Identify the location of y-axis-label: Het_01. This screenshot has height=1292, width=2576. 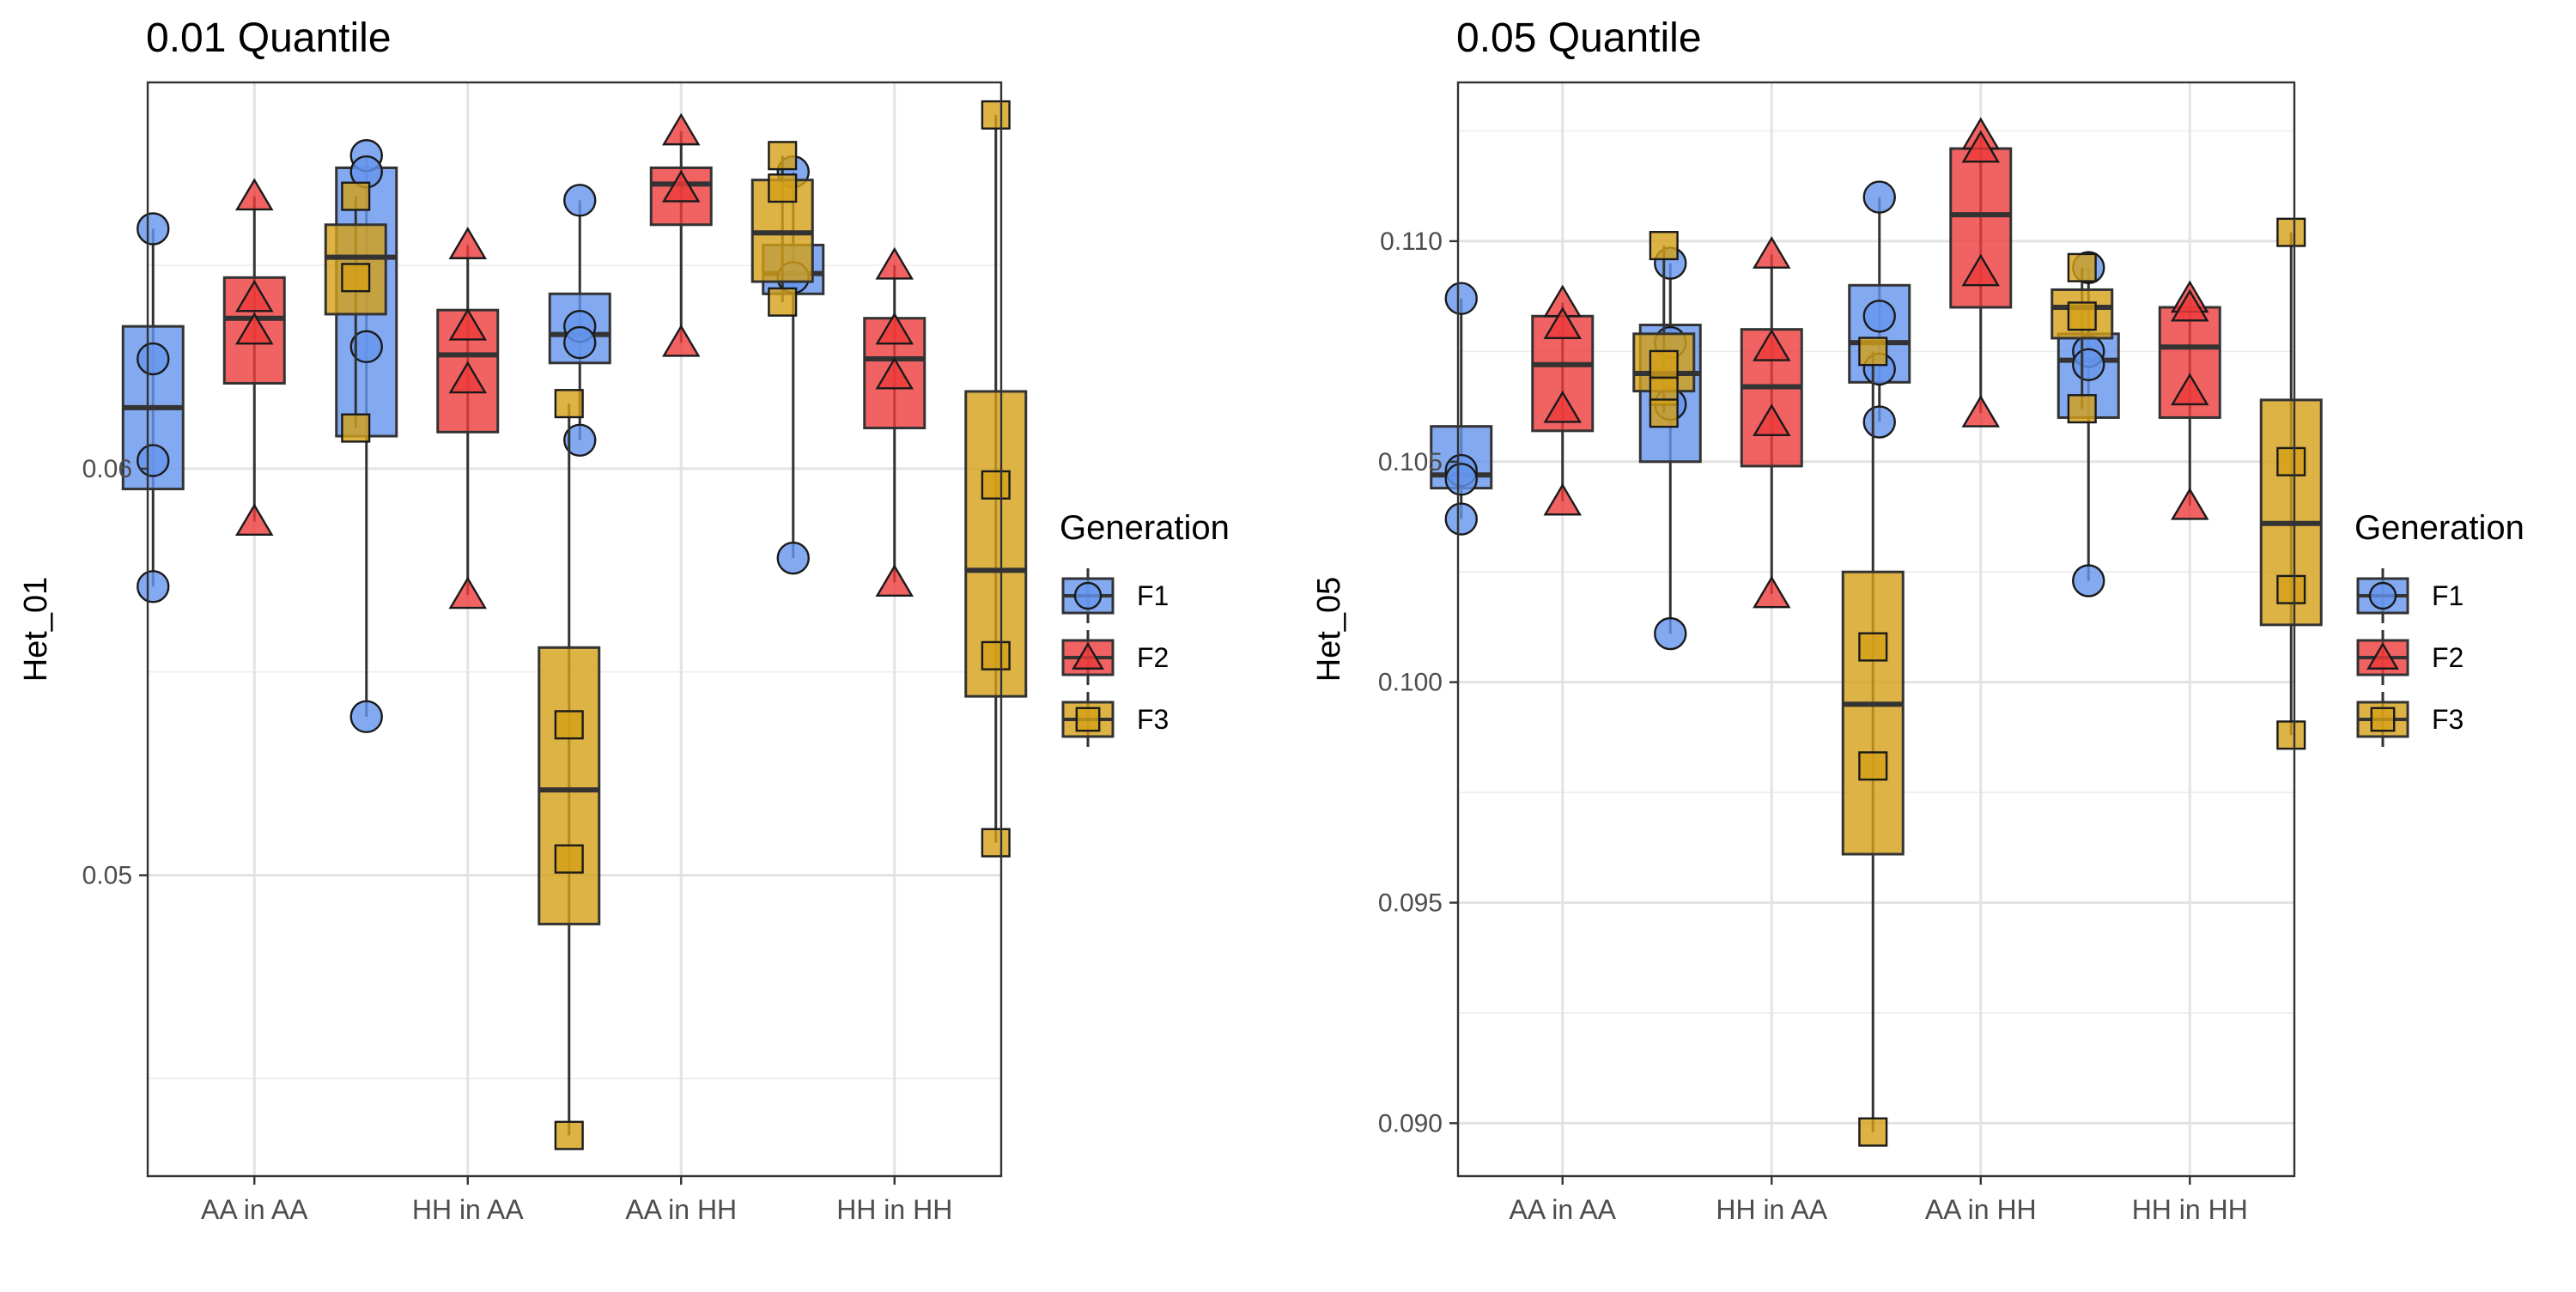
(36, 629).